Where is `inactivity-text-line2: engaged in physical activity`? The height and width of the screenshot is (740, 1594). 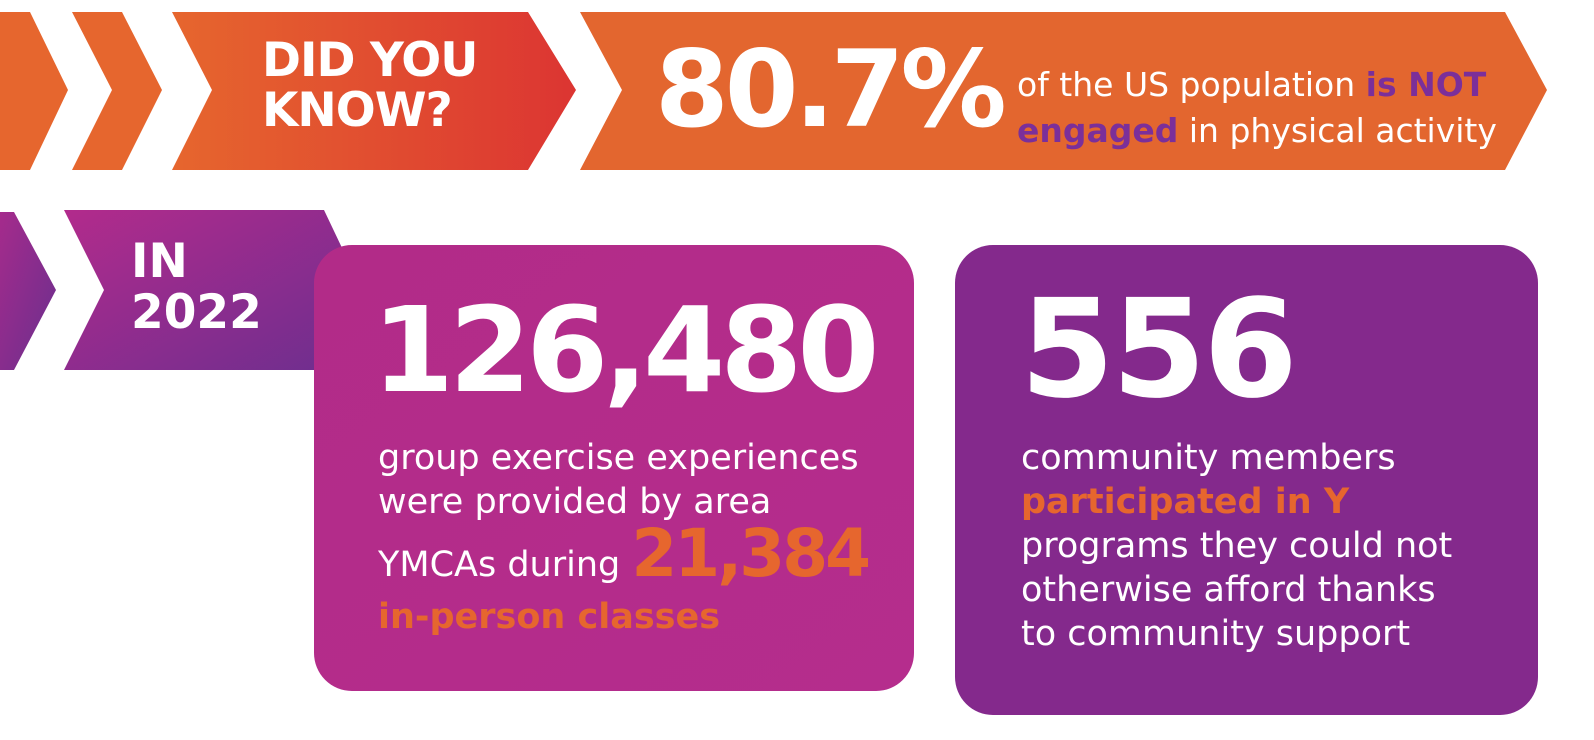 inactivity-text-line2: engaged in physical activity is located at coordinates (1257, 131).